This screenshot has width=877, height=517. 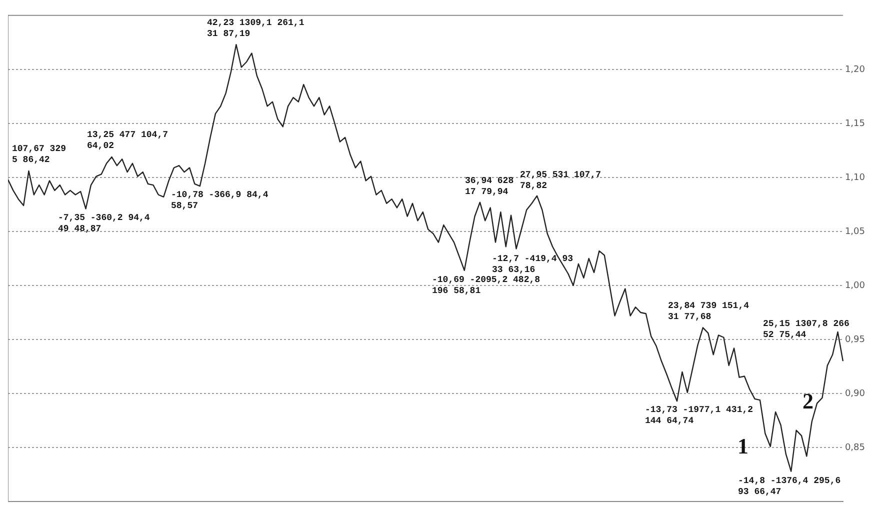 What do you see at coordinates (256, 28) in the screenshot?
I see `annotation: 42,23 1309,1 261,1 31 87,19` at bounding box center [256, 28].